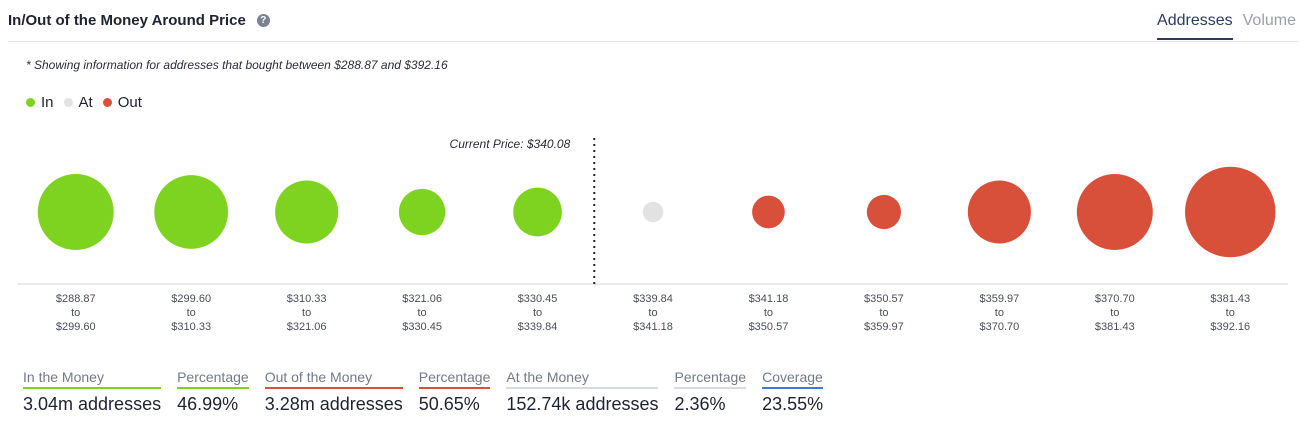 The height and width of the screenshot is (441, 1306). What do you see at coordinates (68, 102) in the screenshot?
I see `legend-dot-at-icon` at bounding box center [68, 102].